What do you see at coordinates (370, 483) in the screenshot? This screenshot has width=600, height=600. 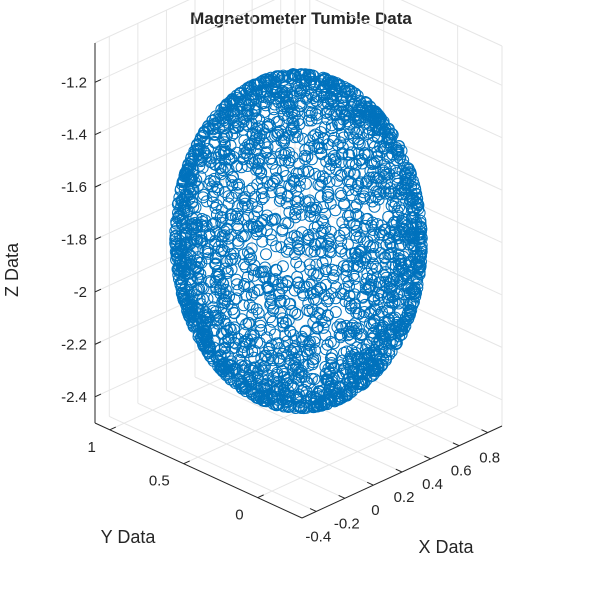 I see `x-tick-mark` at bounding box center [370, 483].